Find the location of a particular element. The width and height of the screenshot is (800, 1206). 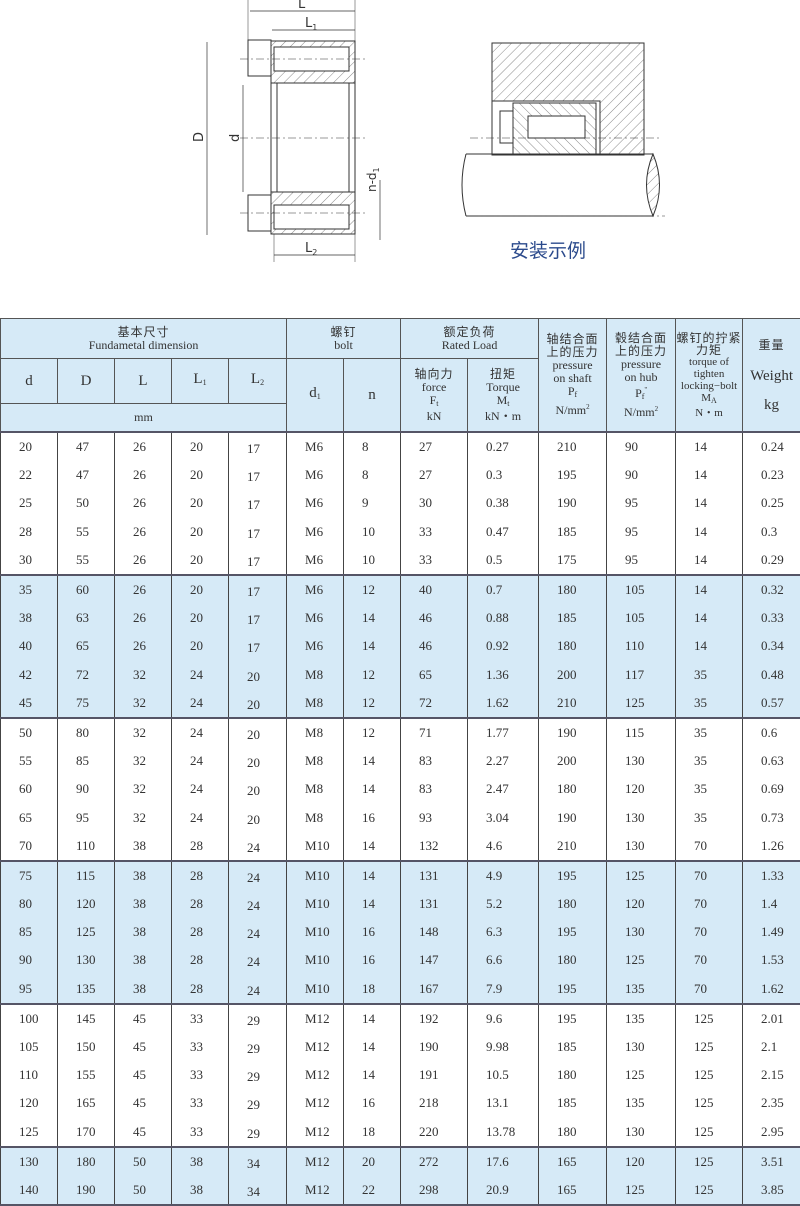

cell-torque: 4.9 is located at coordinates (503, 875).